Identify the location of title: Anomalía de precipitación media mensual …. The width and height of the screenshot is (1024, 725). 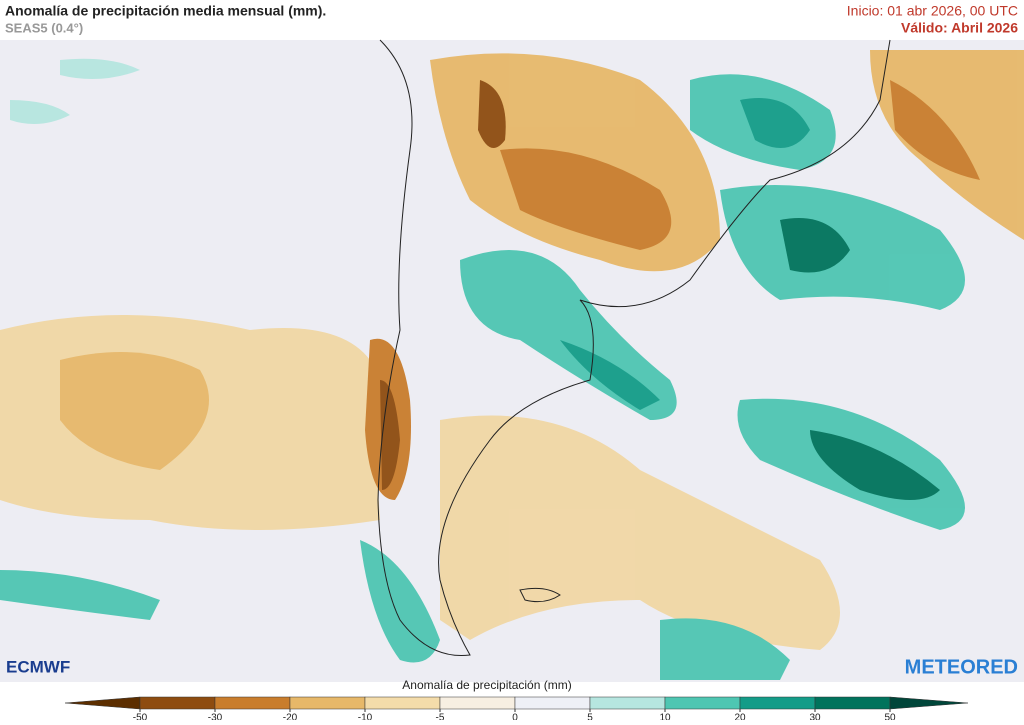
(165, 11).